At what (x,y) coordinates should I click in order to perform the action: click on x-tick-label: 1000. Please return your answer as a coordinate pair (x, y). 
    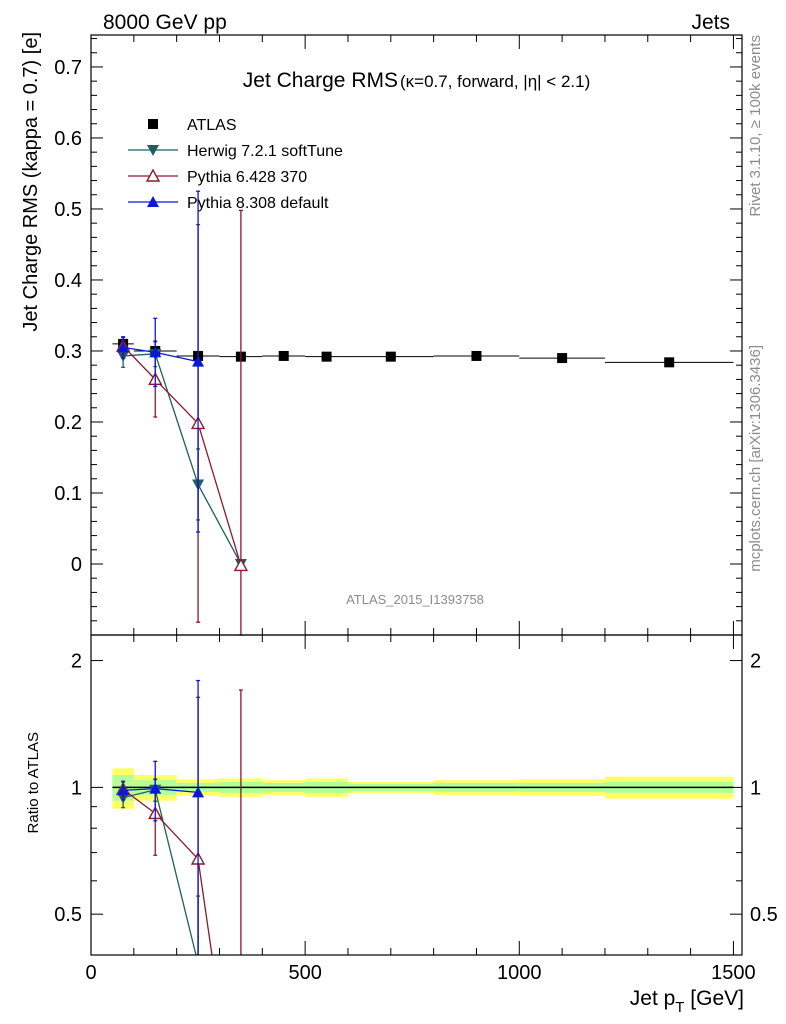
    Looking at the image, I should click on (519, 973).